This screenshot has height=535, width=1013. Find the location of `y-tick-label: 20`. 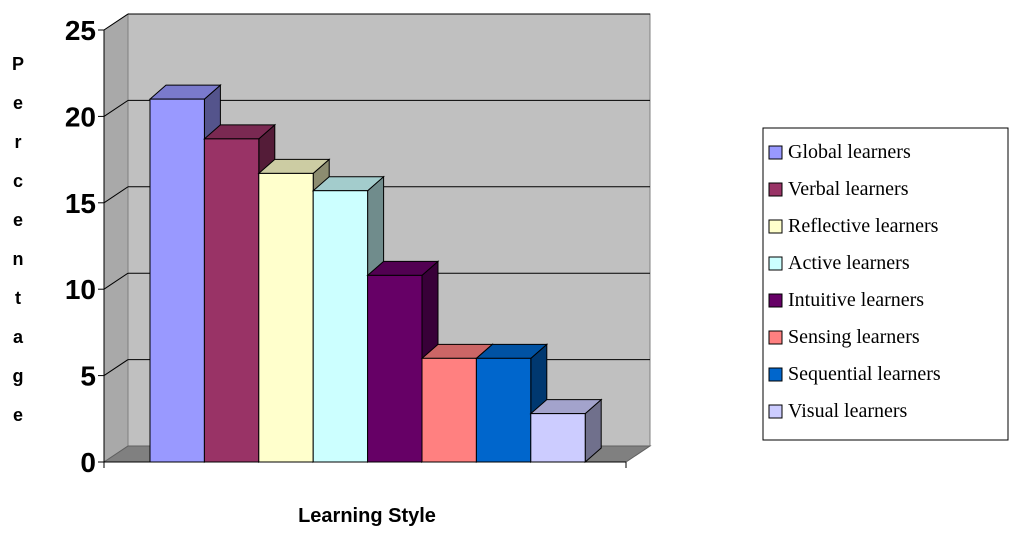

y-tick-label: 20 is located at coordinates (80, 116).